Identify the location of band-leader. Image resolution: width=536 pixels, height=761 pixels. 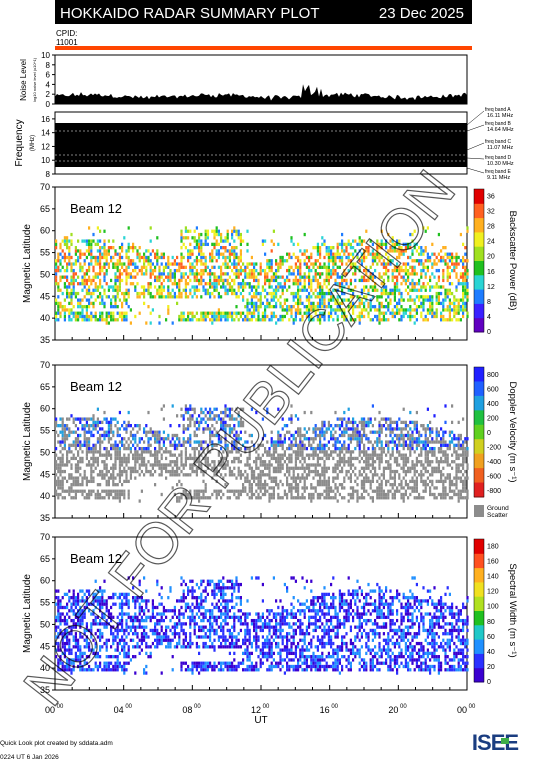
(475, 158).